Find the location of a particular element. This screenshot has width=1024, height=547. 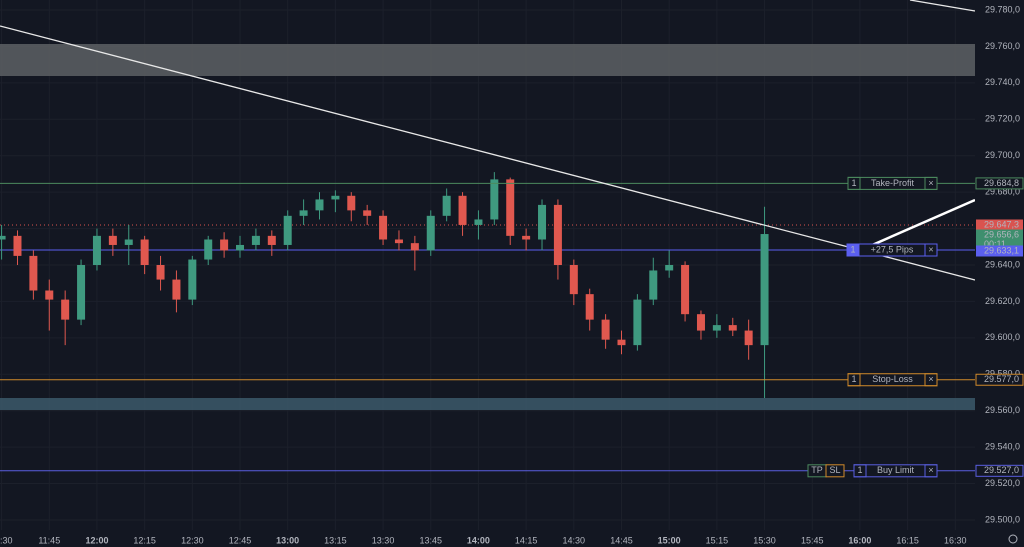

x-tick-label: 12:15 is located at coordinates (144, 540).